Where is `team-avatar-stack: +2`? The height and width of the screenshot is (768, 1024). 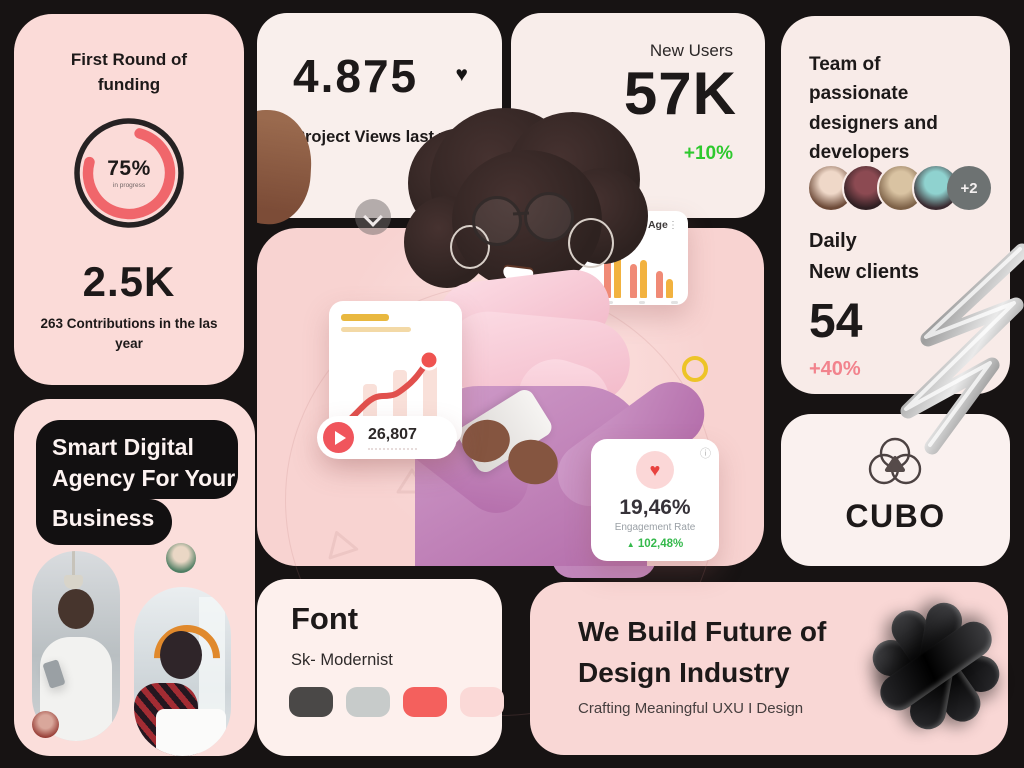
team-avatar-stack: +2 is located at coordinates (899, 188).